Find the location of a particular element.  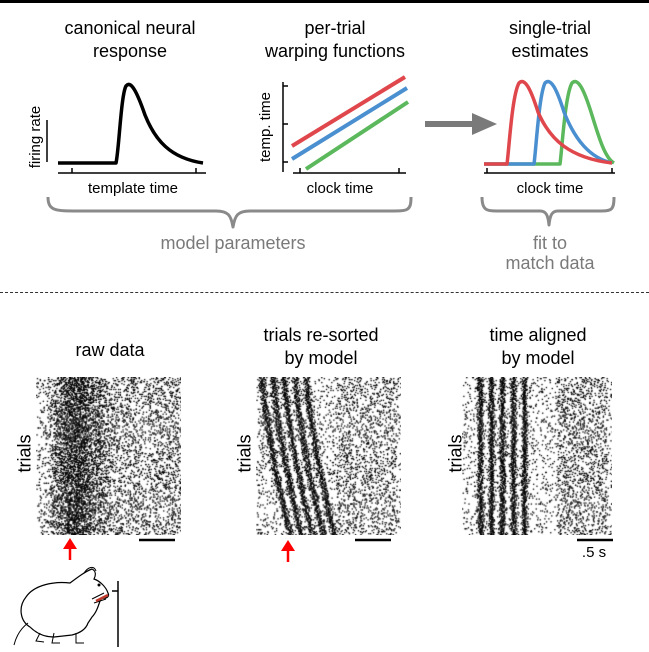

model-parameters-brace is located at coordinates (229, 212).